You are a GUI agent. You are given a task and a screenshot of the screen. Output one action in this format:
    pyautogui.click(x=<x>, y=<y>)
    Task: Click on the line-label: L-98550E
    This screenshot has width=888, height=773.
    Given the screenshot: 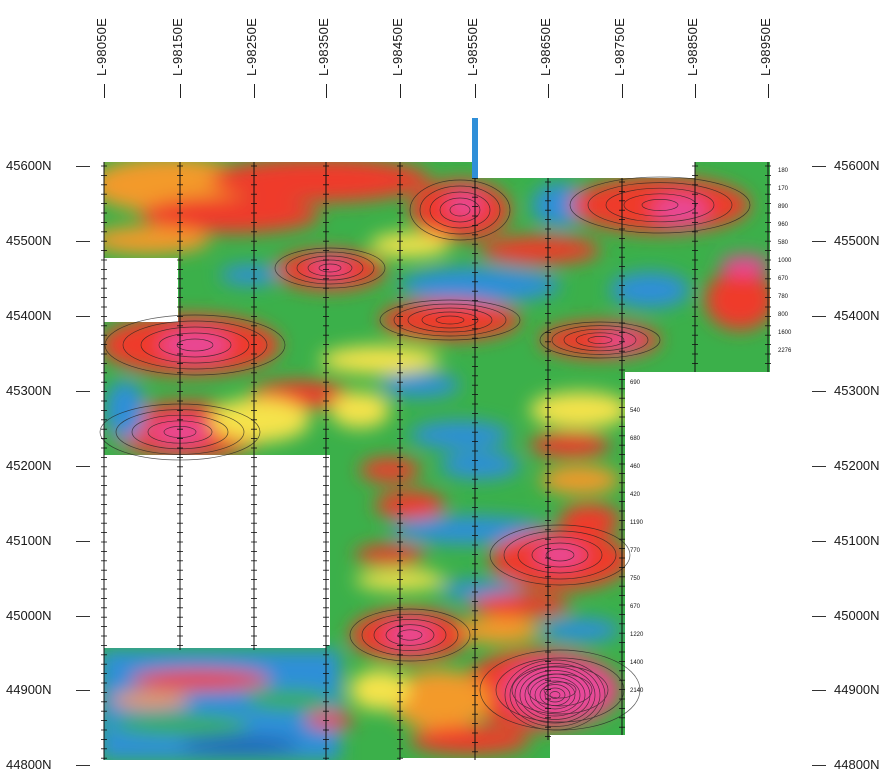 What is the action you would take?
    pyautogui.click(x=472, y=47)
    